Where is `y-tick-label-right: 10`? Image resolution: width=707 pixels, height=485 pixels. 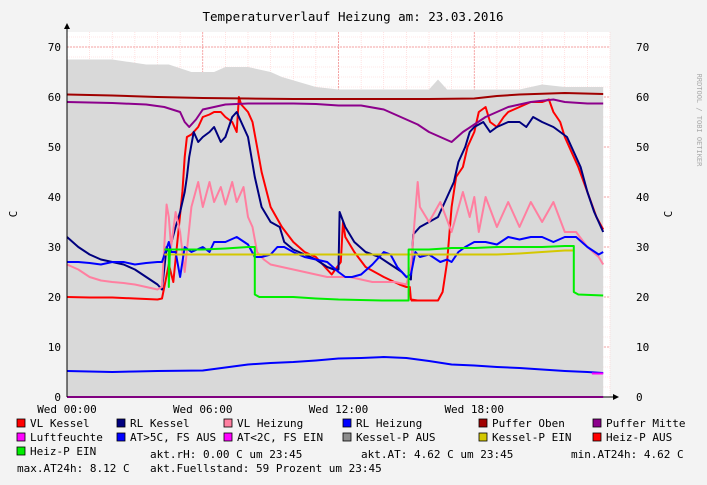
y-tick-label-right: 10 is located at coordinates (642, 347).